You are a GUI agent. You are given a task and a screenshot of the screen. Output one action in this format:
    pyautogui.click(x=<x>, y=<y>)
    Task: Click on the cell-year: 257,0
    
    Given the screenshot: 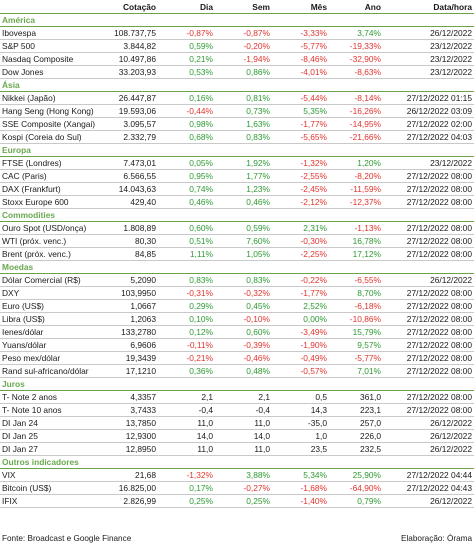 What is the action you would take?
    pyautogui.click(x=356, y=423)
    